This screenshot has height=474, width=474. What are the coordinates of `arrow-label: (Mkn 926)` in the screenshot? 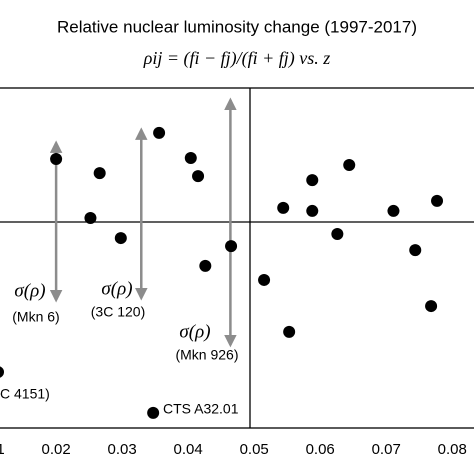 It's located at (206, 355).